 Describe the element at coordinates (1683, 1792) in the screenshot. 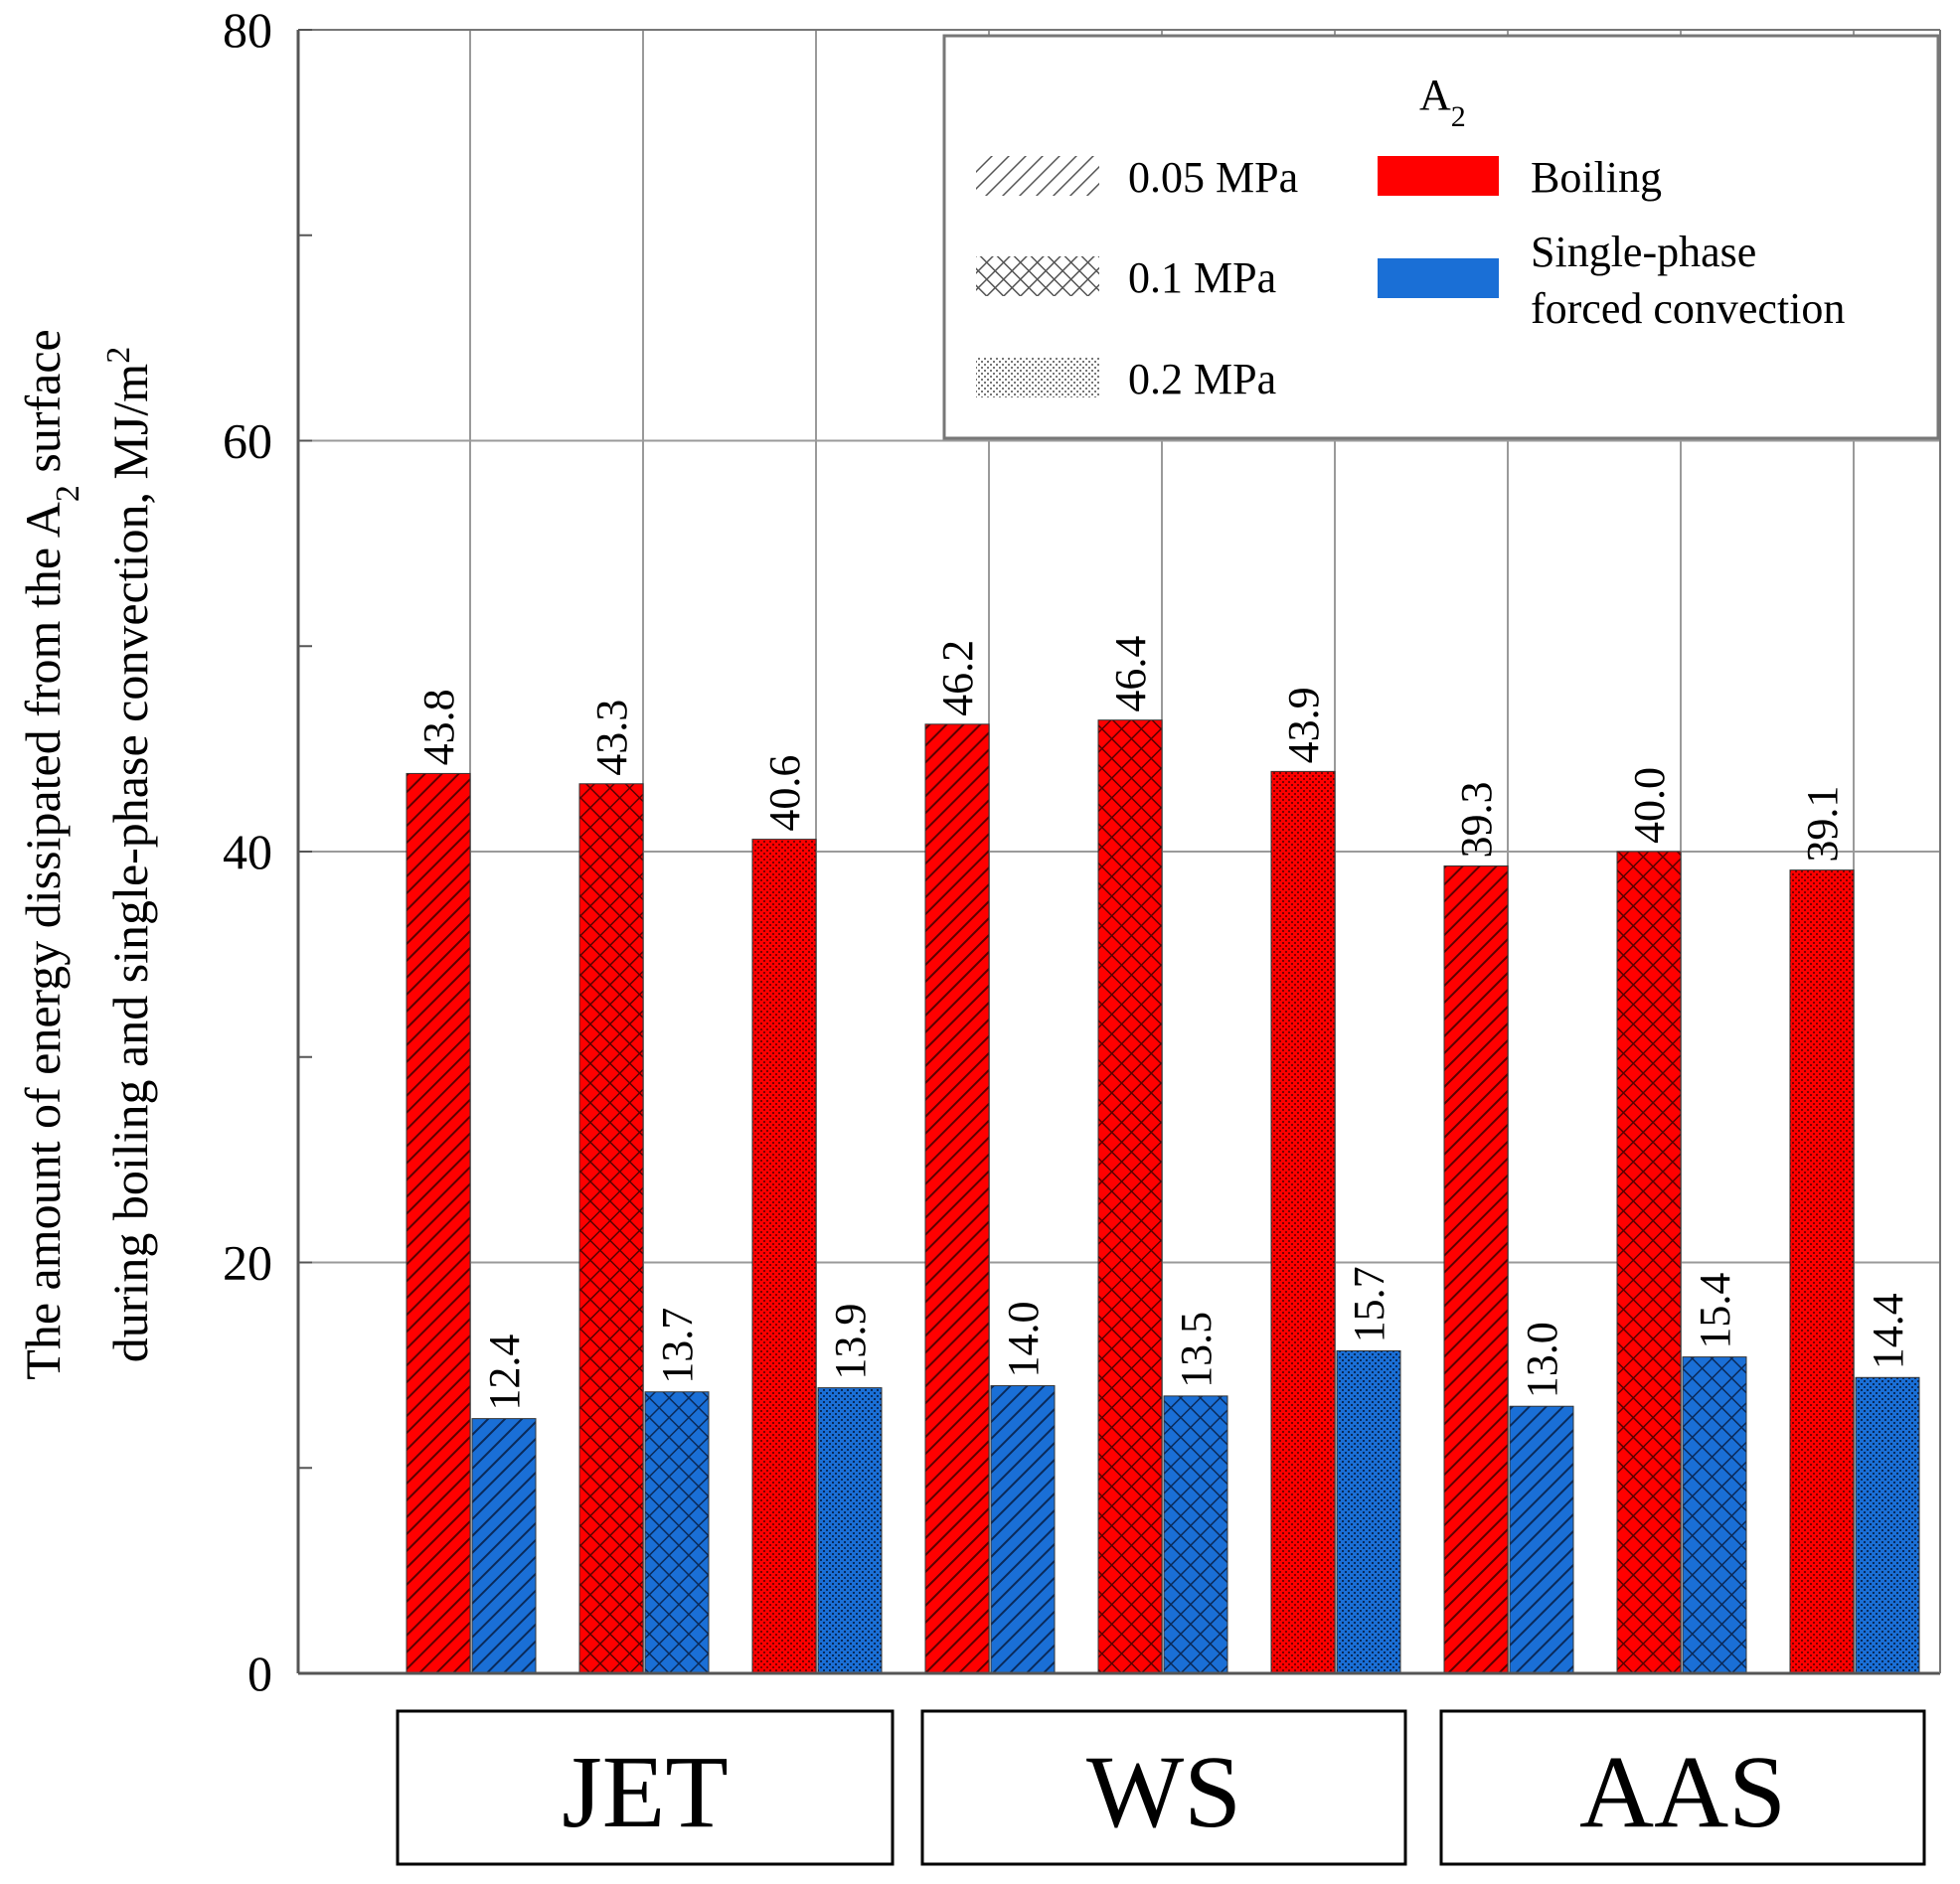

I see `group-label-aas: AAS` at that location.